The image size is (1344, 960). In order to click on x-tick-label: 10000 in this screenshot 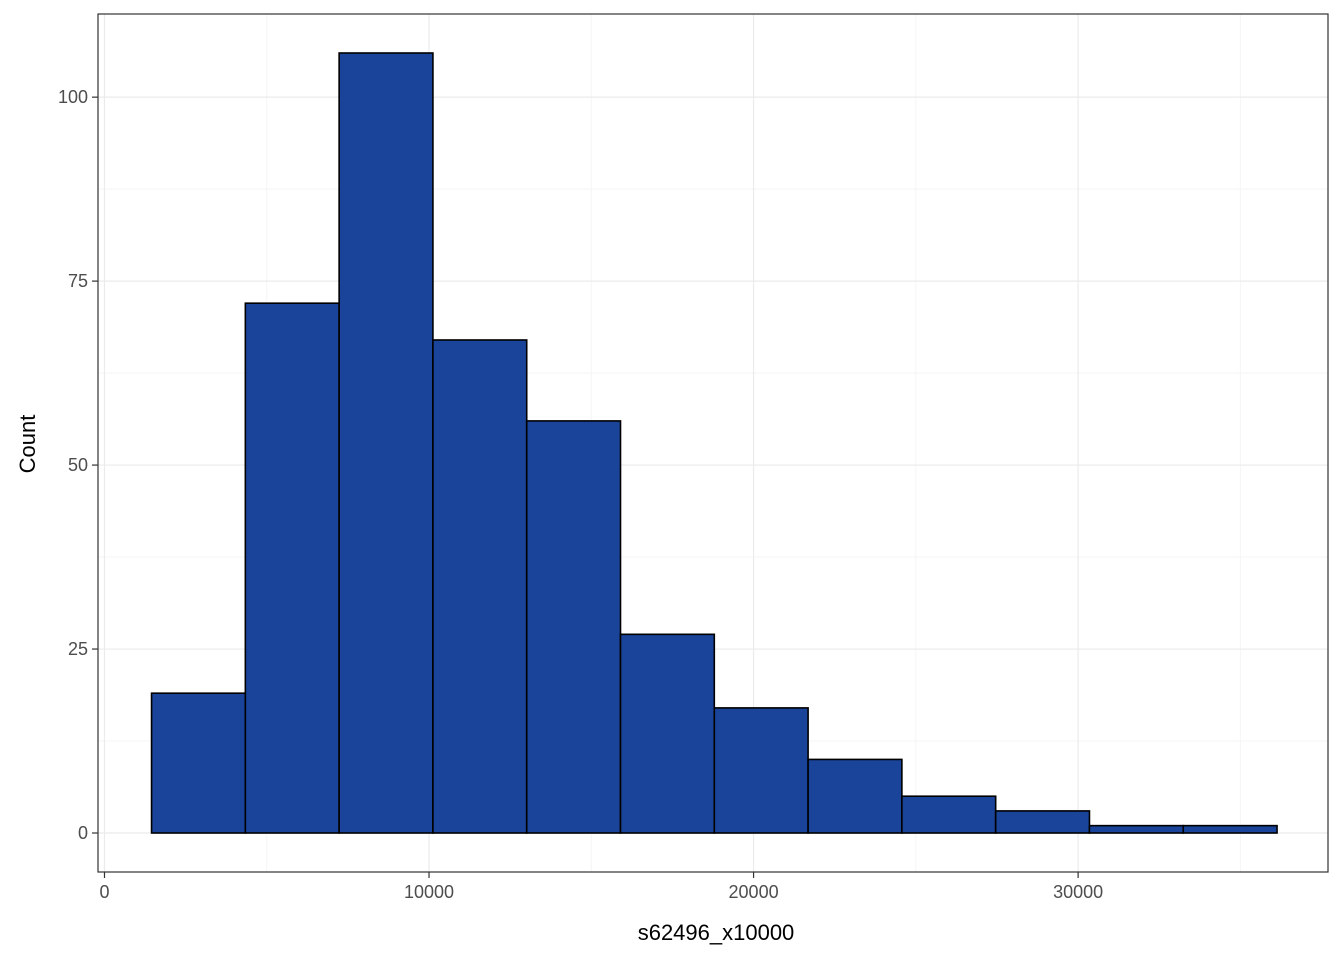, I will do `click(429, 892)`.